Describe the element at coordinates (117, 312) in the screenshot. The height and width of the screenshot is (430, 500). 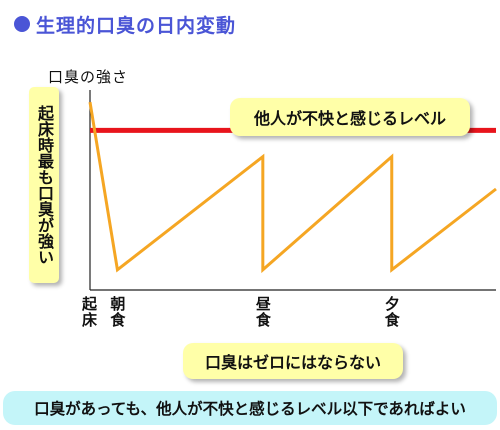
I see `x-tick-label: 朝食` at that location.